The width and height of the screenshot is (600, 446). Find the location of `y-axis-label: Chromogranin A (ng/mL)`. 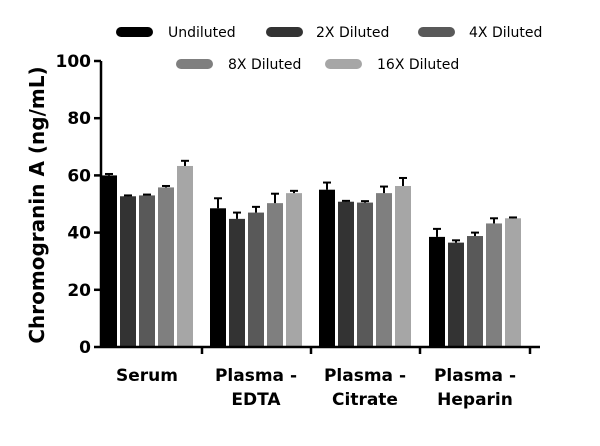

y-axis-label: Chromogranin A (ng/mL) is located at coordinates (37, 204).